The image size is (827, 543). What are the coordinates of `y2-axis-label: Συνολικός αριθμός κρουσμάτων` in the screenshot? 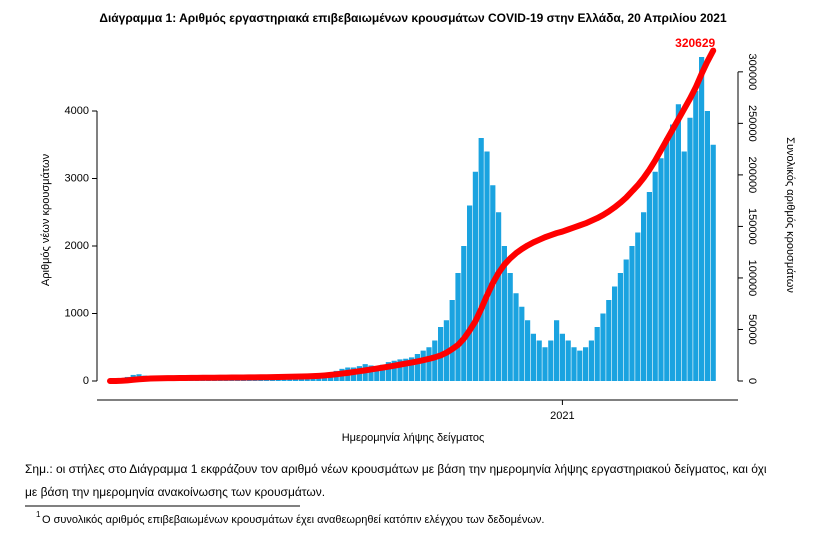 It's located at (790, 215).